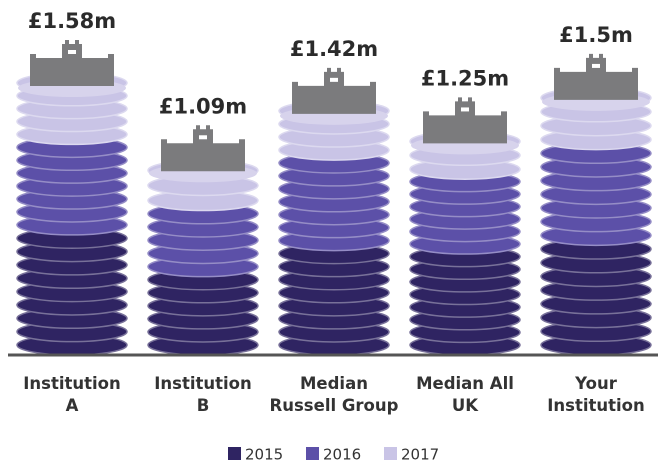 This screenshot has height=465, width=658. I want to click on total-label: £1.5m, so click(596, 35).